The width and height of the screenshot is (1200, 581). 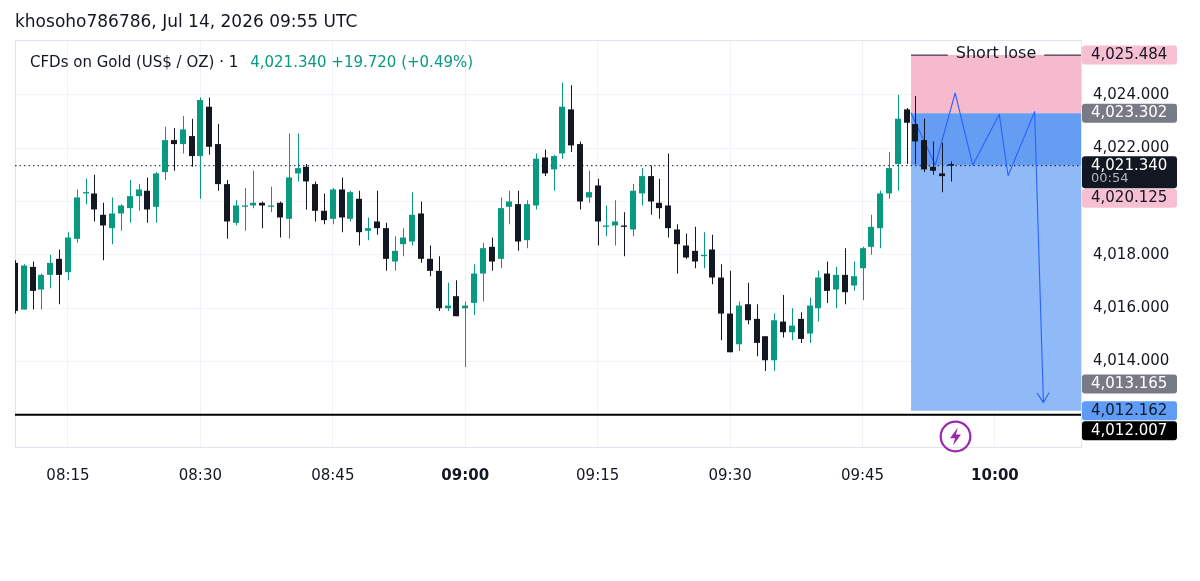 What do you see at coordinates (1129, 112) in the screenshot?
I see `y2-tick-label: 4,023.302` at bounding box center [1129, 112].